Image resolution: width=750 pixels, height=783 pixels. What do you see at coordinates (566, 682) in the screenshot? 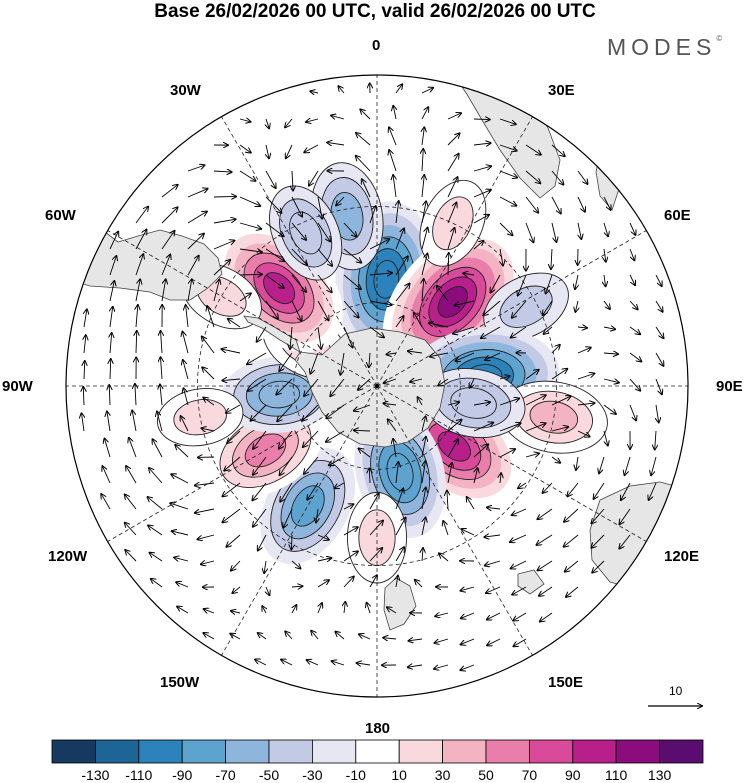
I see `lon-label-150e: 150E` at bounding box center [566, 682].